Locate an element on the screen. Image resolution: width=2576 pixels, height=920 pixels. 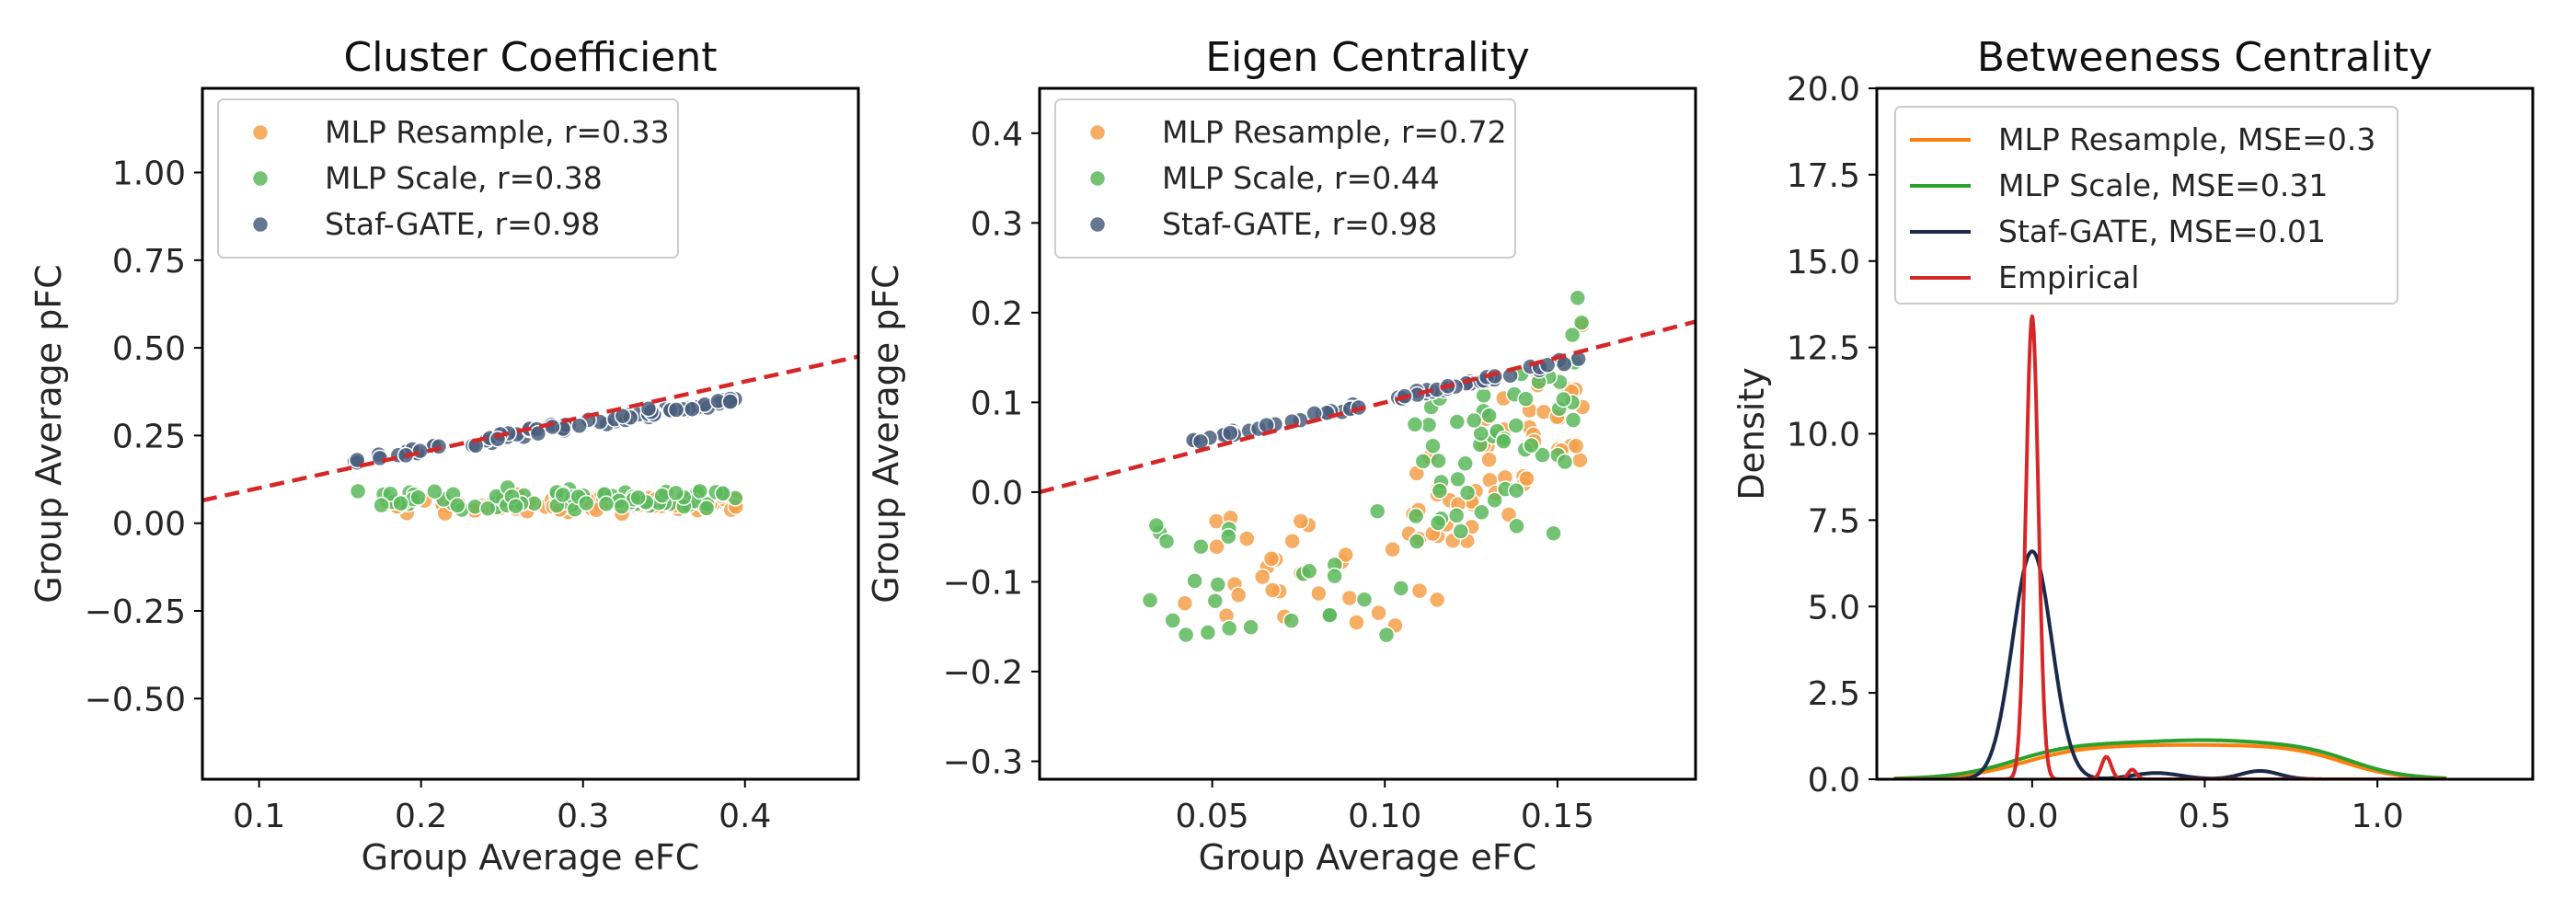
y-tick-label: 2.5 is located at coordinates (1834, 694).